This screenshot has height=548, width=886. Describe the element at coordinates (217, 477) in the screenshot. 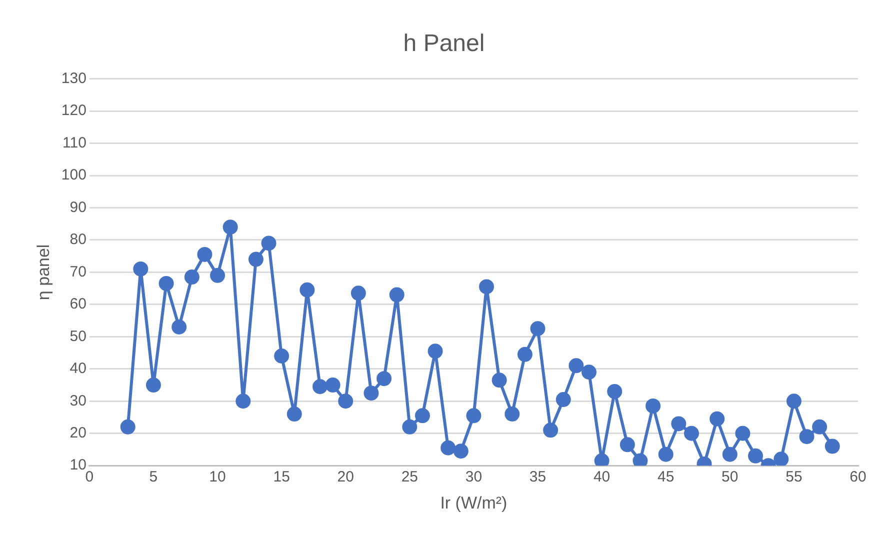

I see `x-tick-label: 10` at that location.